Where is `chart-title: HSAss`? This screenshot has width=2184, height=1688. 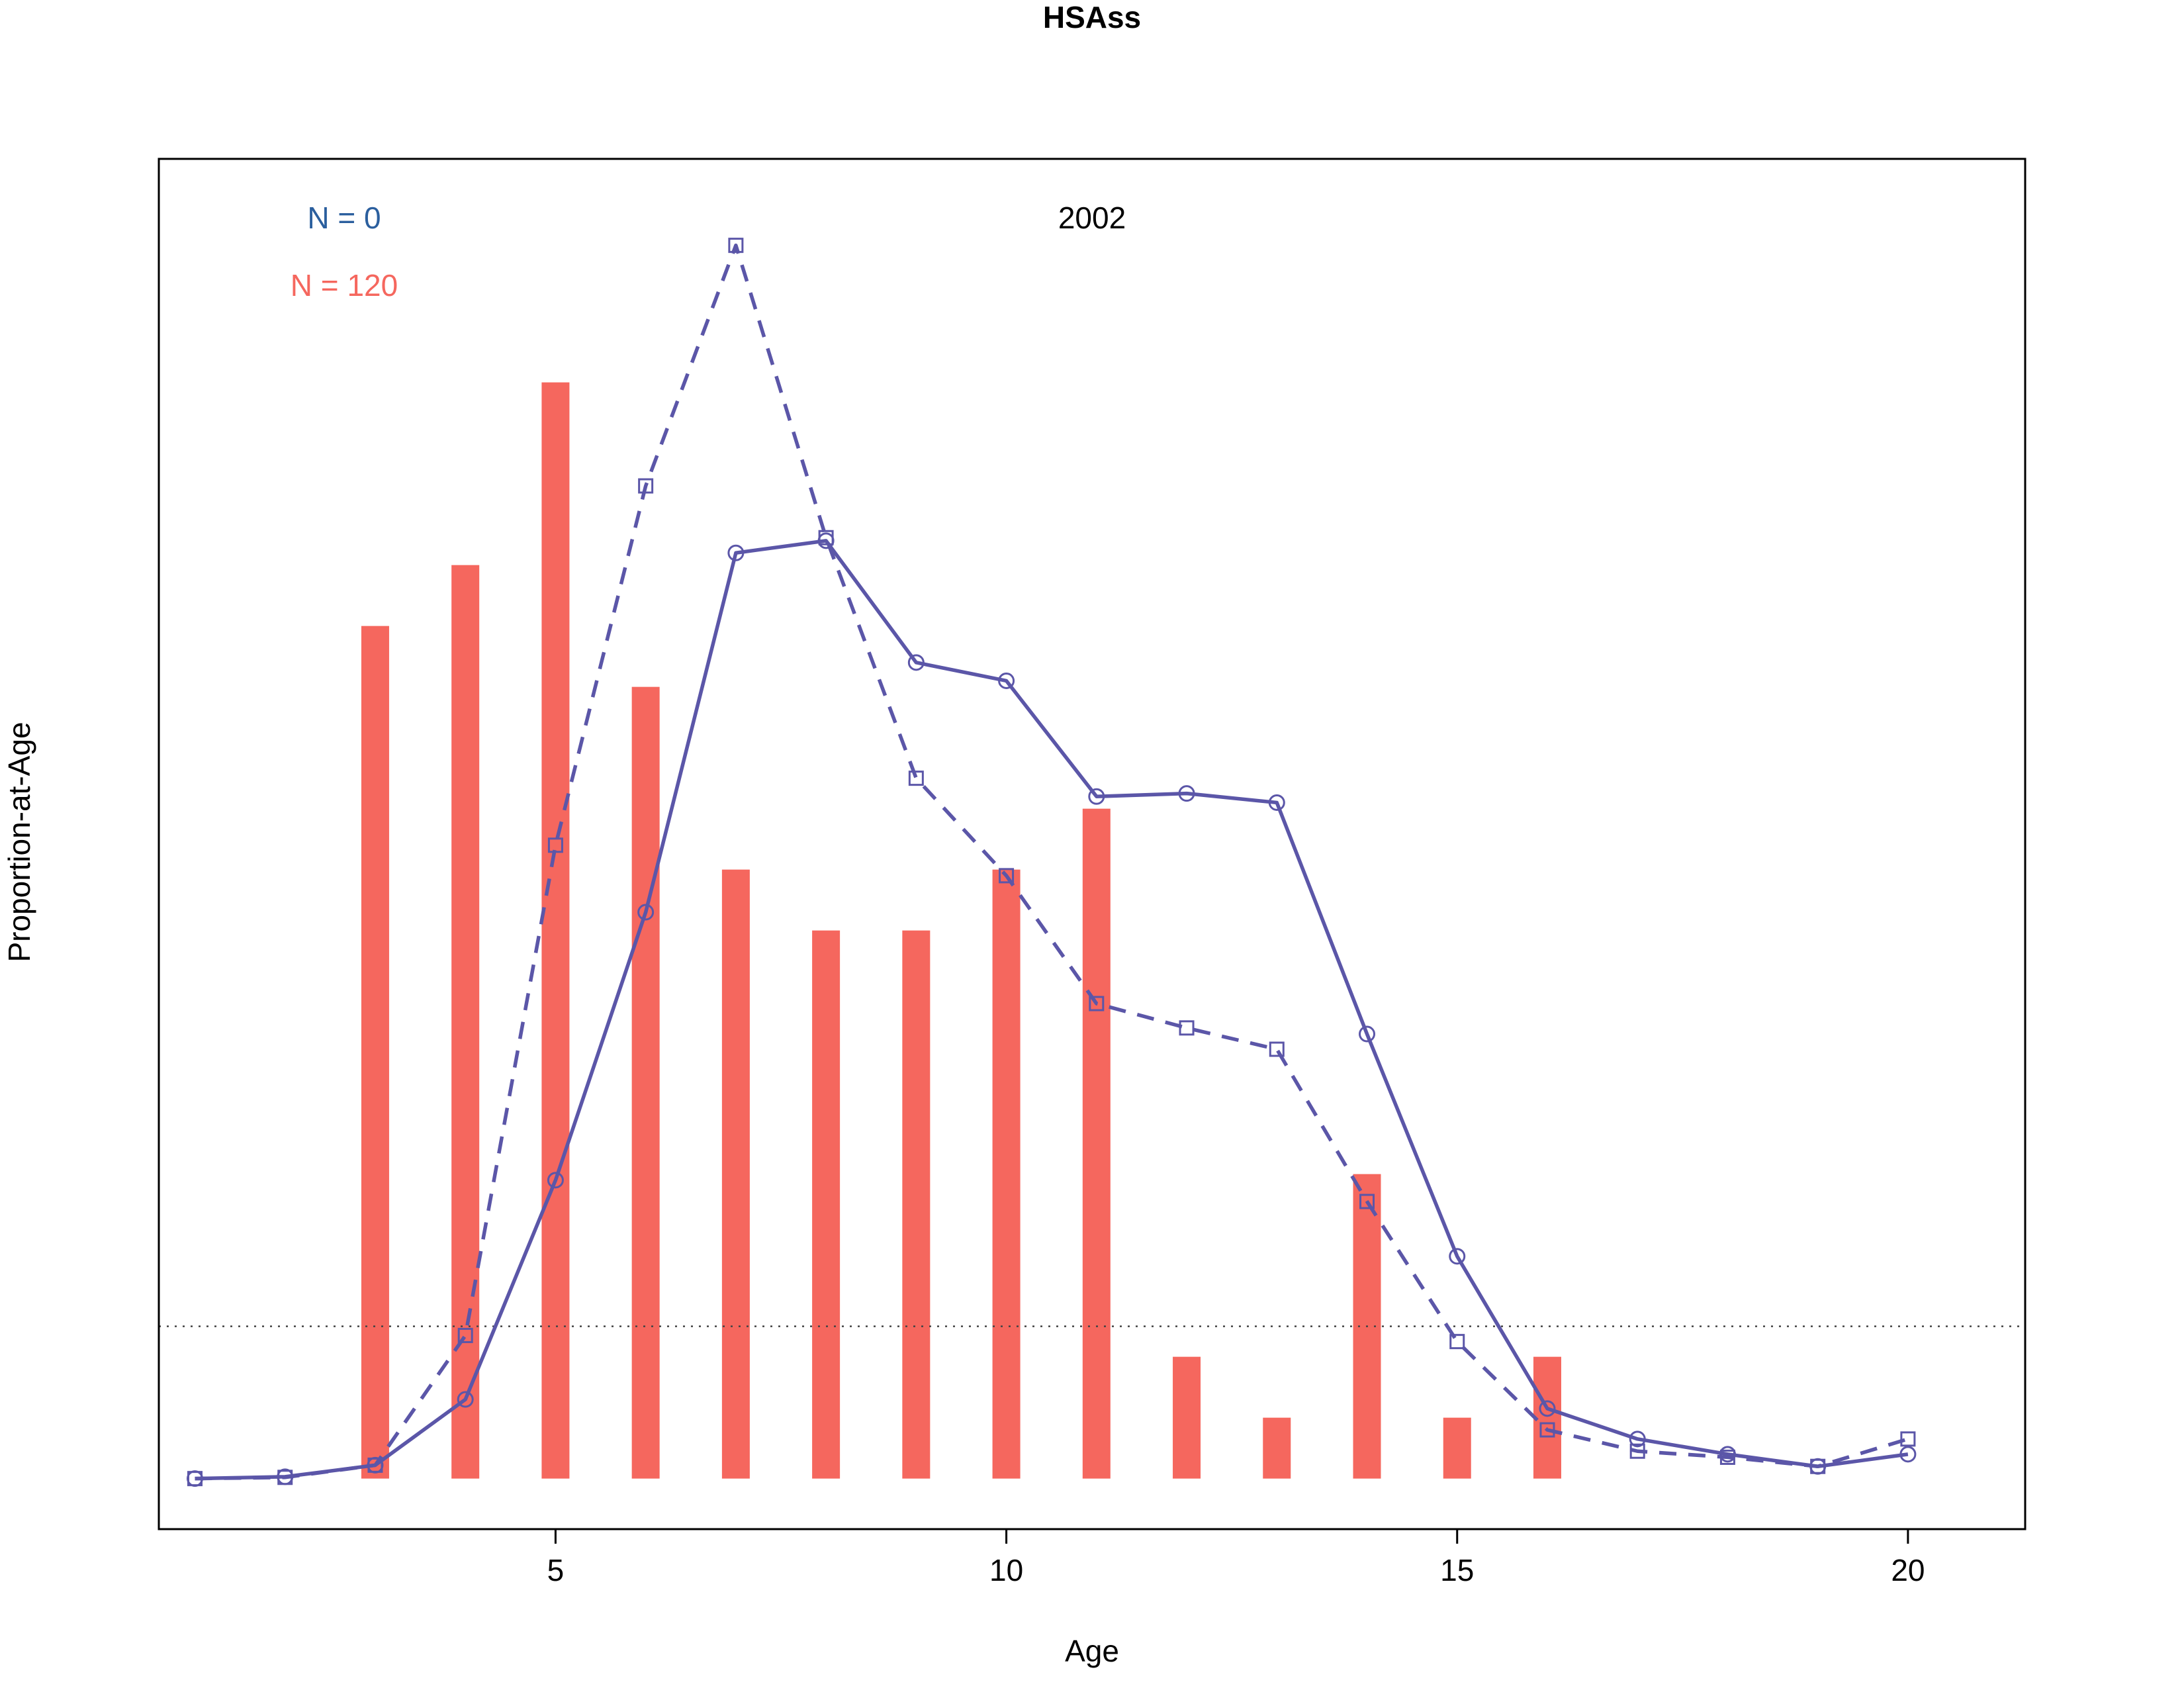
chart-title: HSAss is located at coordinates (1092, 17).